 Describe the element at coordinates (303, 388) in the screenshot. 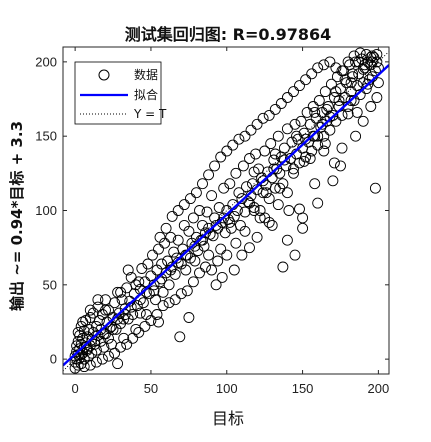

I see `x-tick-label-3: 150` at that location.